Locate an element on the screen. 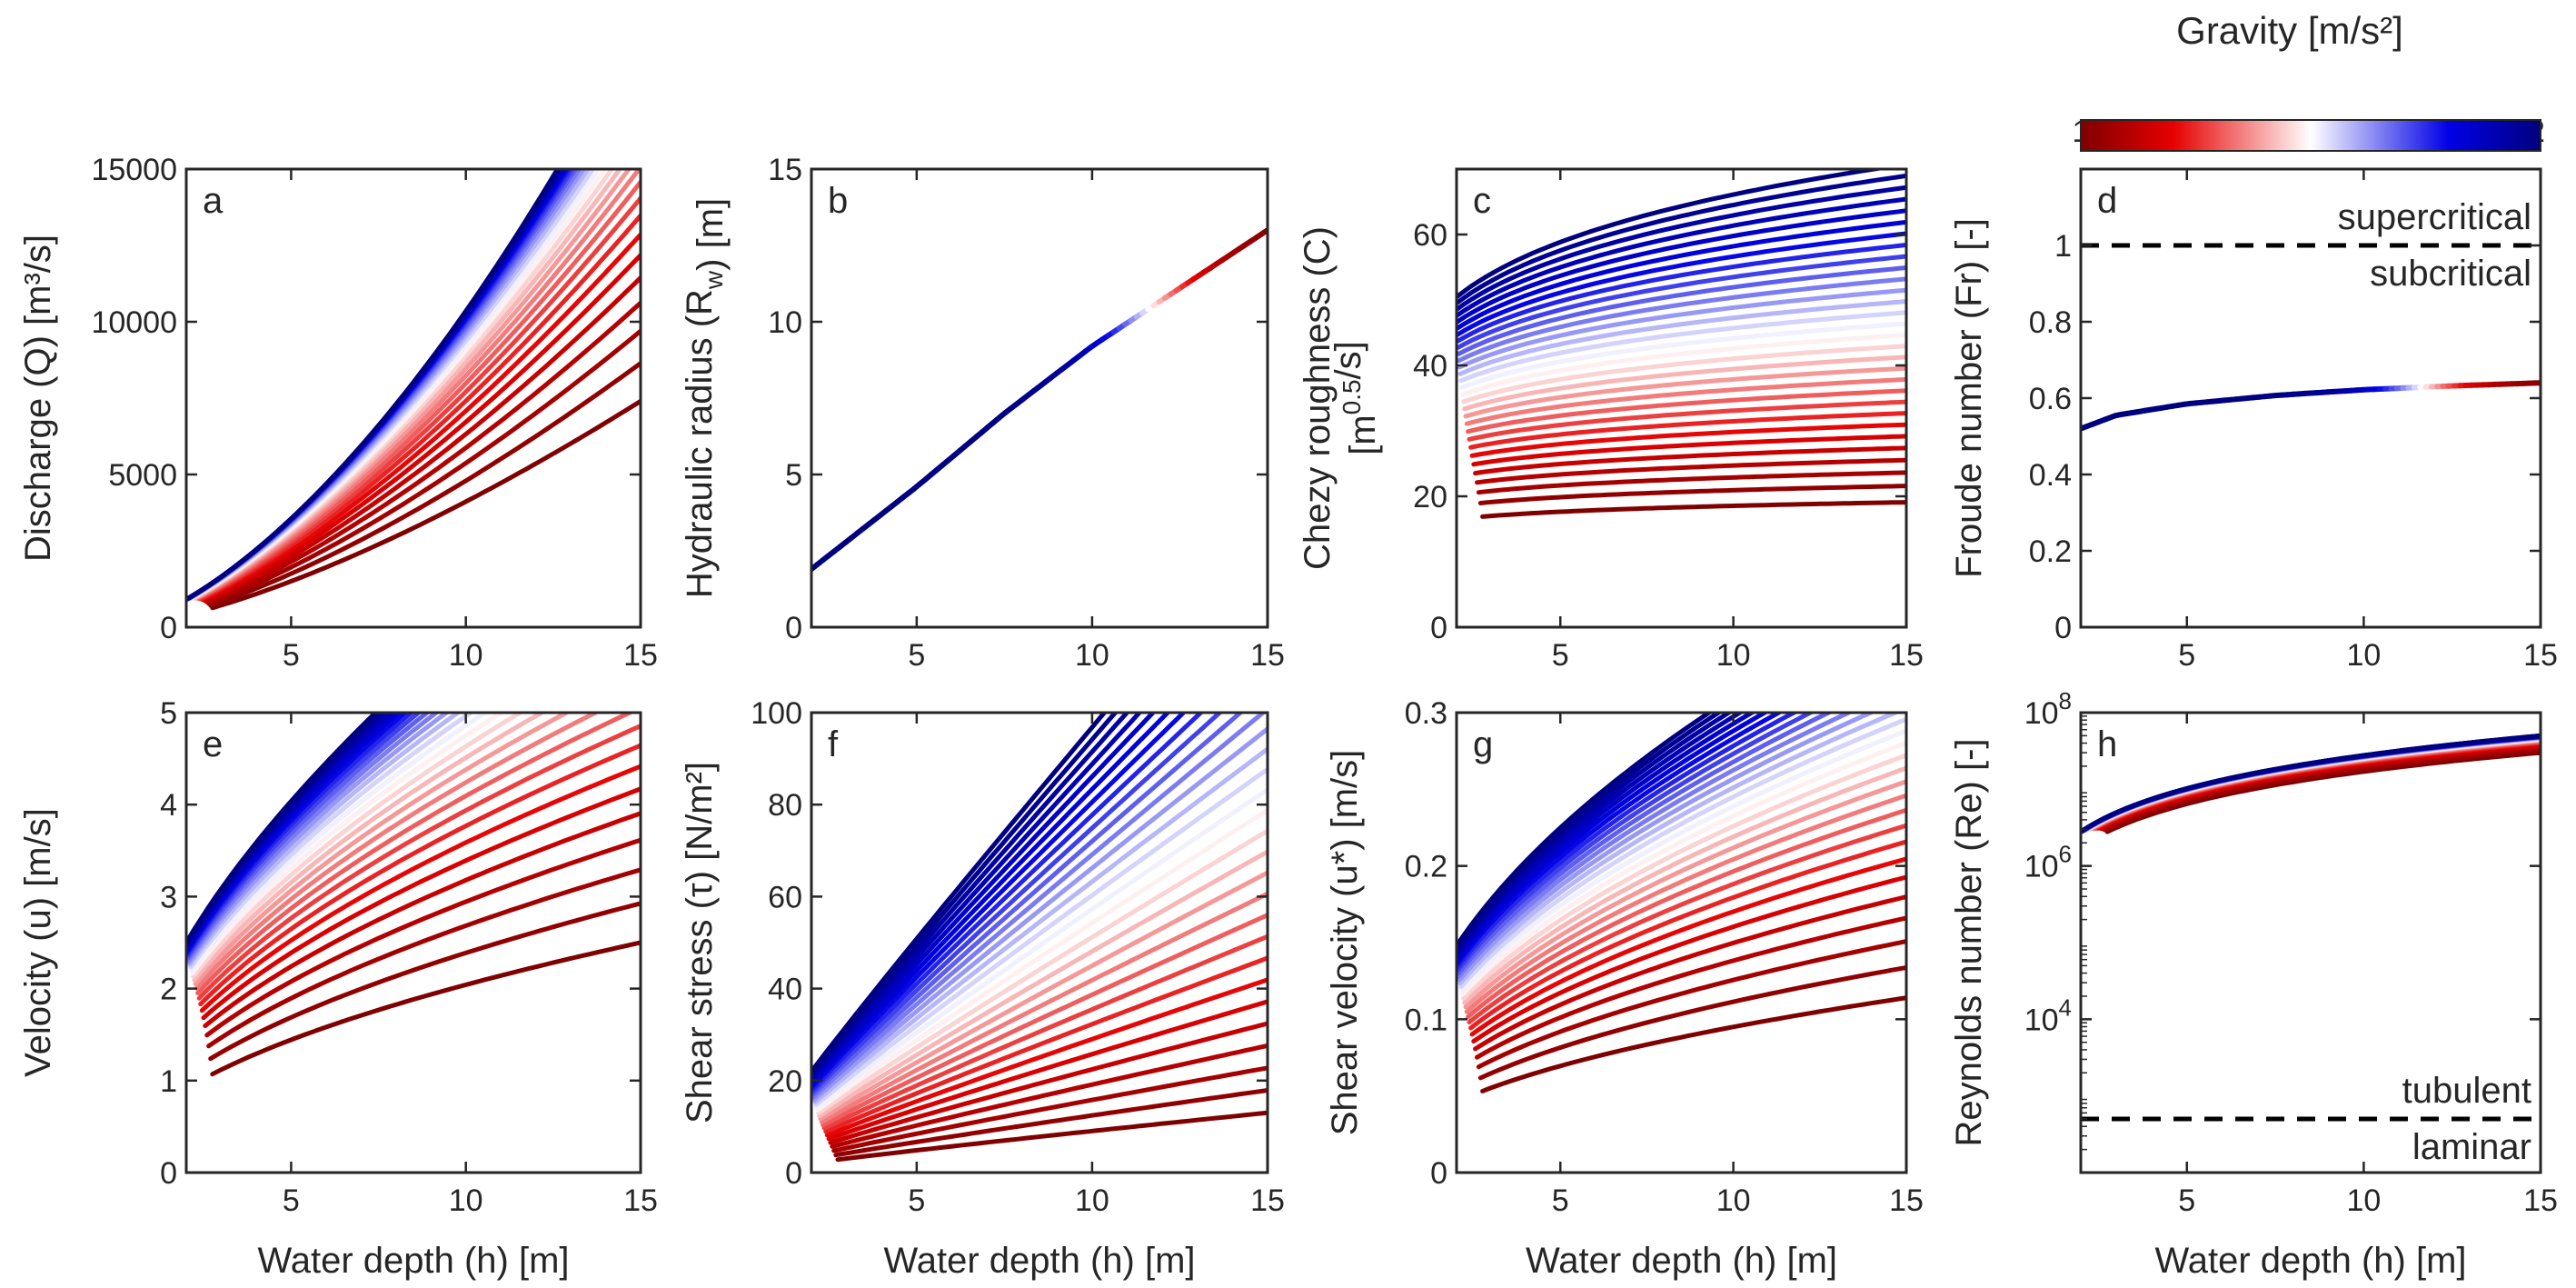  plot-area-c is located at coordinates (1681, 344).